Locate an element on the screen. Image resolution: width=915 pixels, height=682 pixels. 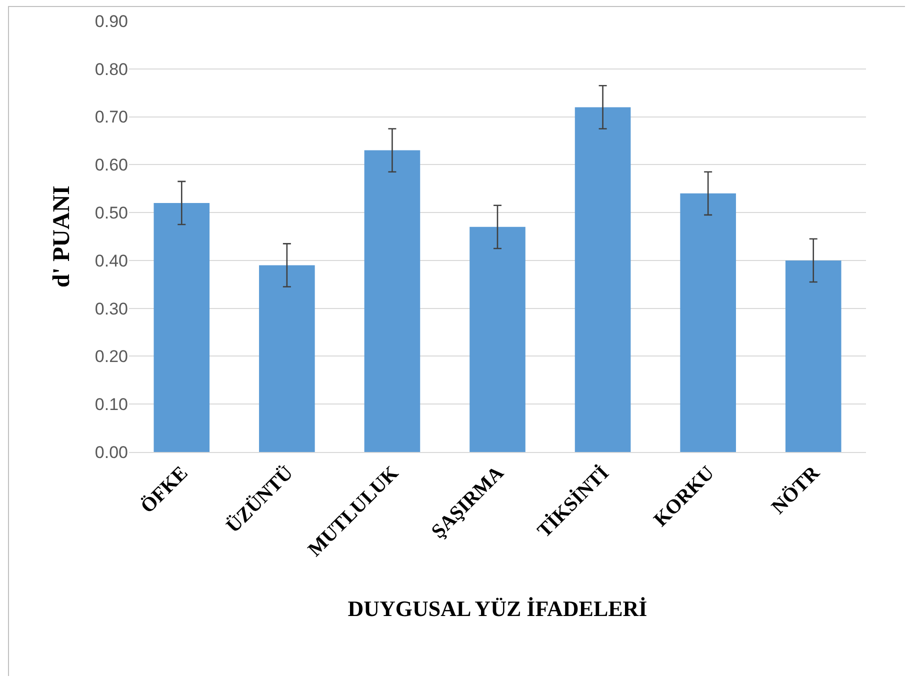
y-tick-label: 0.90 is located at coordinates (111, 21).